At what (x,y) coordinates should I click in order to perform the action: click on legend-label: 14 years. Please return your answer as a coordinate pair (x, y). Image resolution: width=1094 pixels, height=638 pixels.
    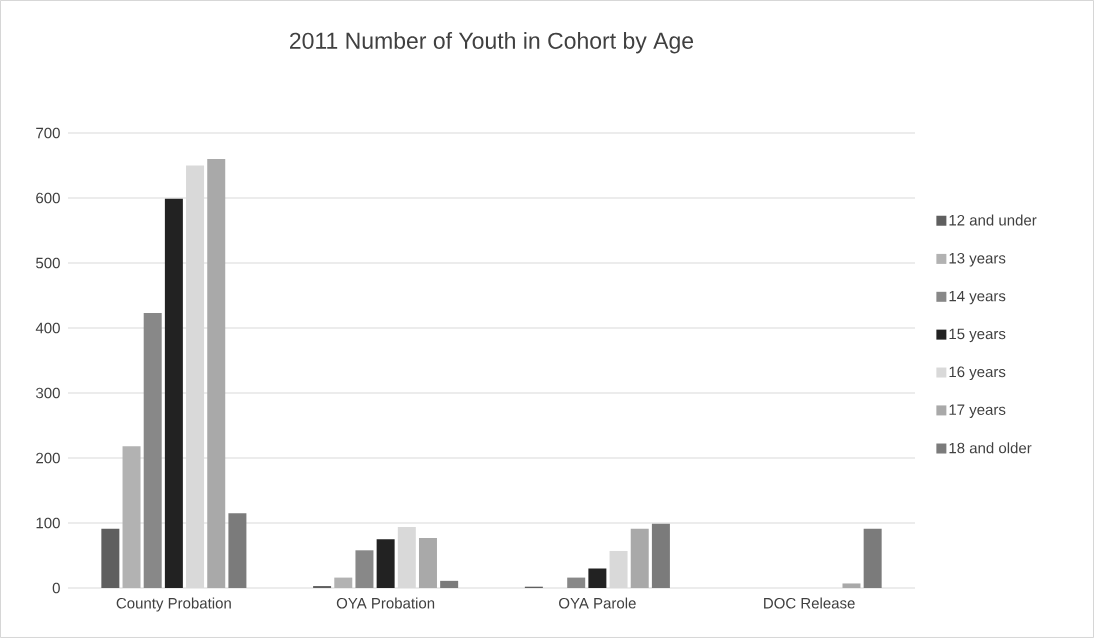
    Looking at the image, I should click on (977, 297).